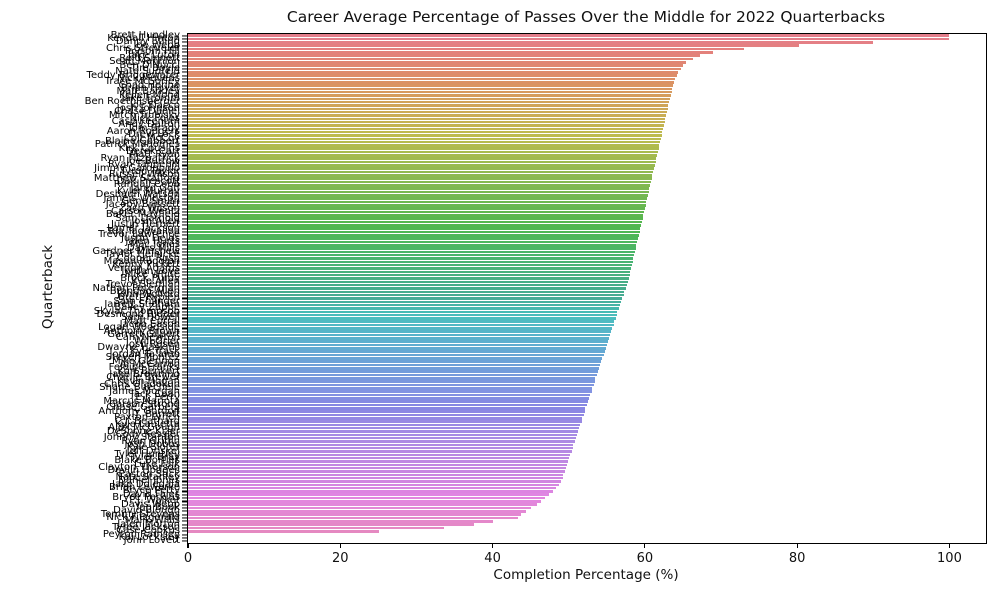  Describe the element at coordinates (139, 411) in the screenshot. I see `y-tick-label: Anthony Gordon` at that location.